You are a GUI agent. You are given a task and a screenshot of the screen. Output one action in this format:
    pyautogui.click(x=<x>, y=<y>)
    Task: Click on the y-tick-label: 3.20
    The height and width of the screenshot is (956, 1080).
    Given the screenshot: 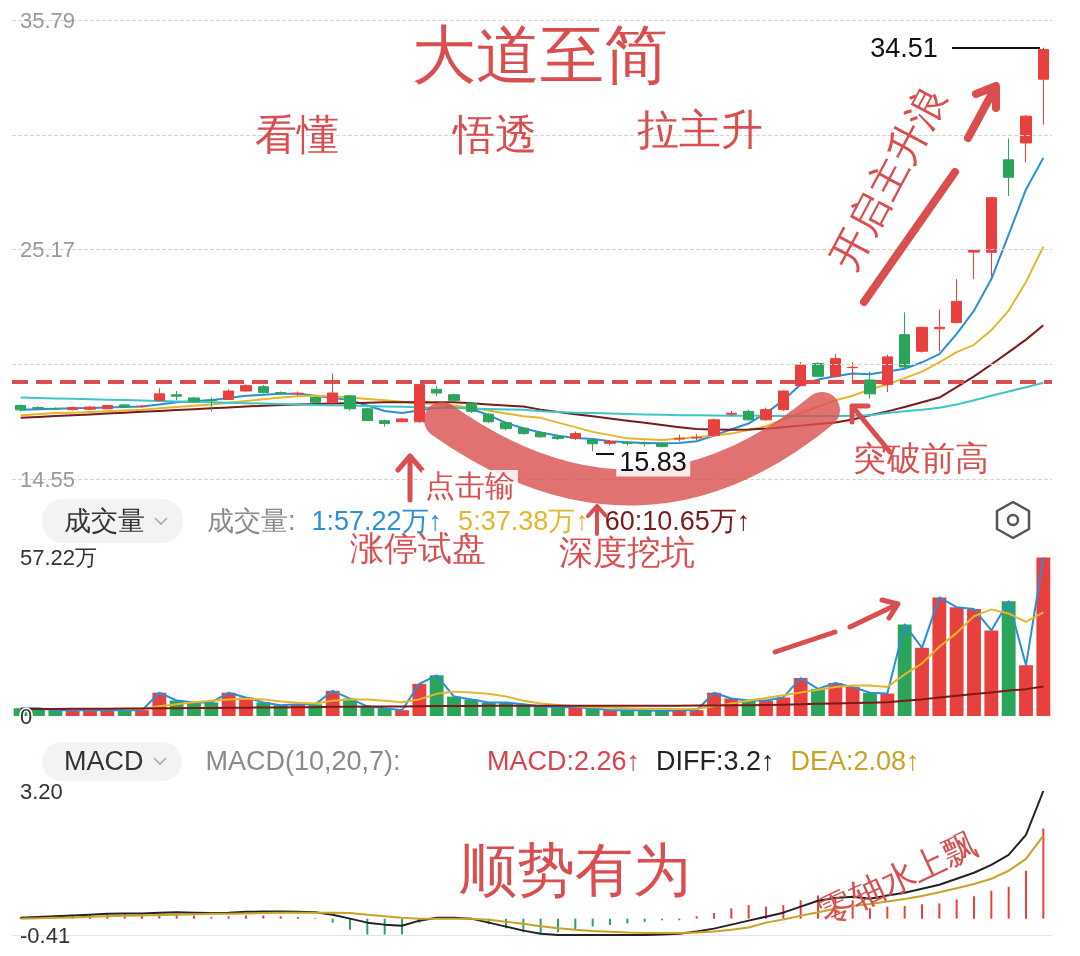 What is the action you would take?
    pyautogui.click(x=41, y=791)
    